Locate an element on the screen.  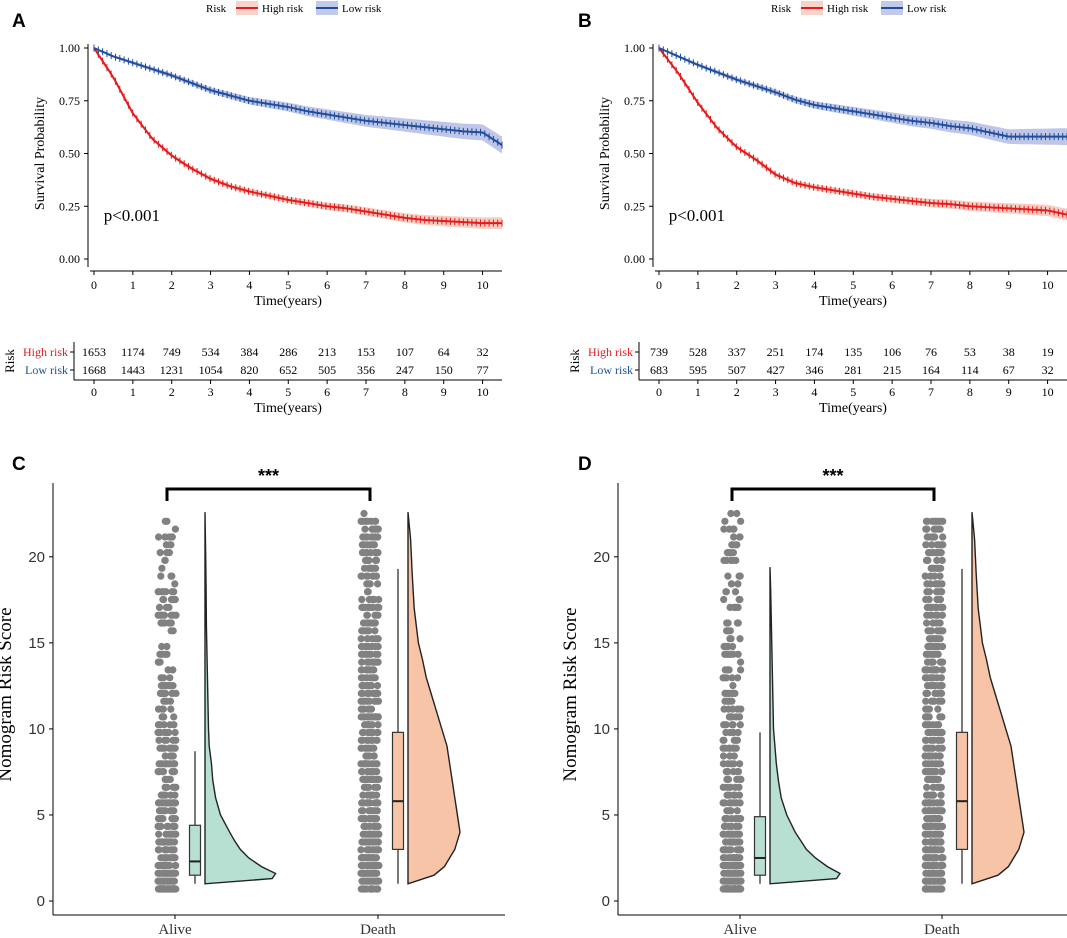
x-tick-label: 4 is located at coordinates (249, 285).